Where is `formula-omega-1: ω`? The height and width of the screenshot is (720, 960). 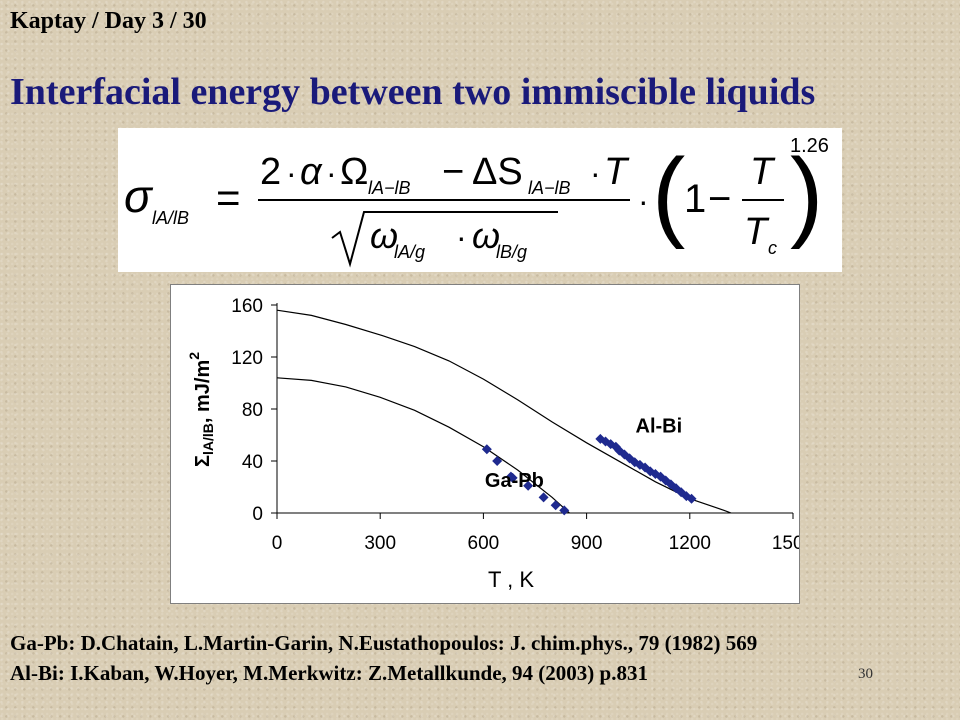 formula-omega-1: ω is located at coordinates (384, 235).